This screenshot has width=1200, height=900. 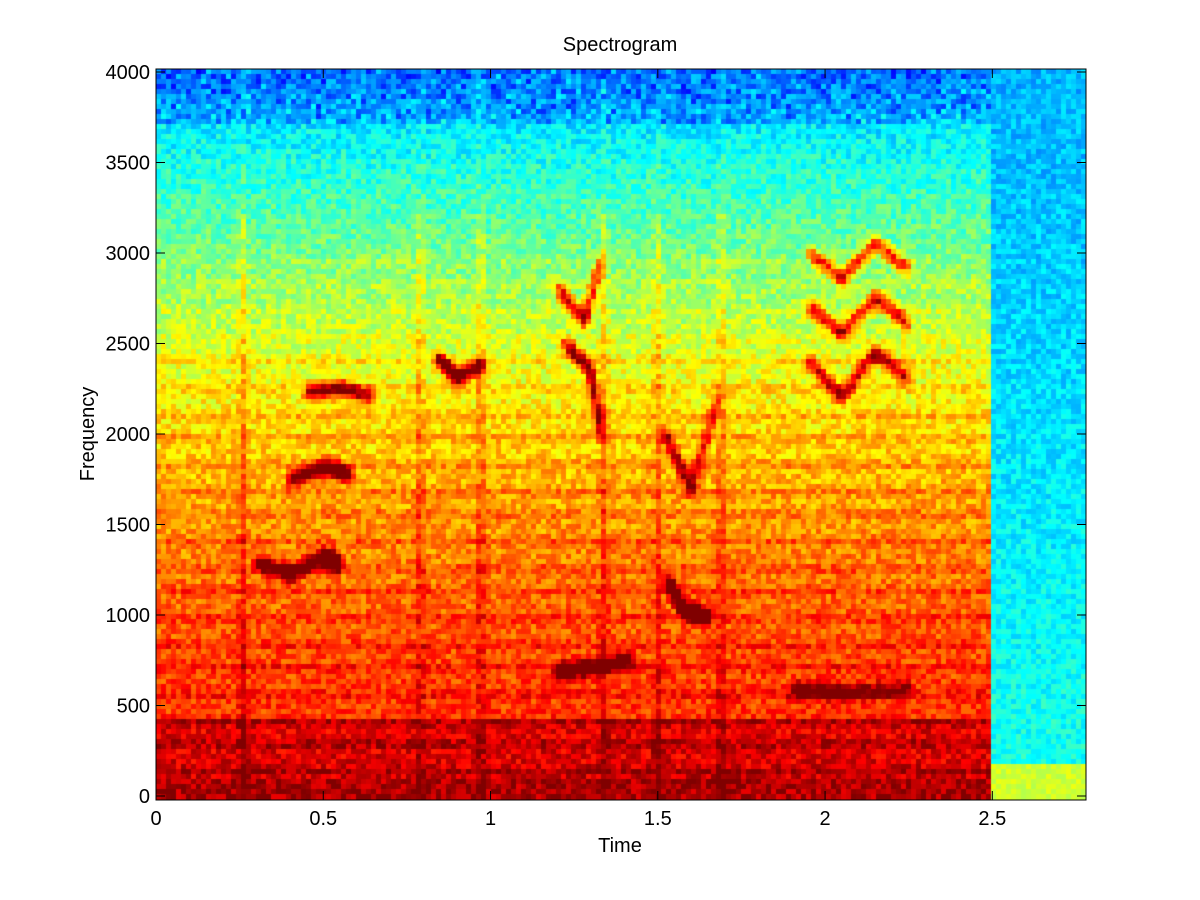 I want to click on y-tick-label: 0, so click(x=144, y=797).